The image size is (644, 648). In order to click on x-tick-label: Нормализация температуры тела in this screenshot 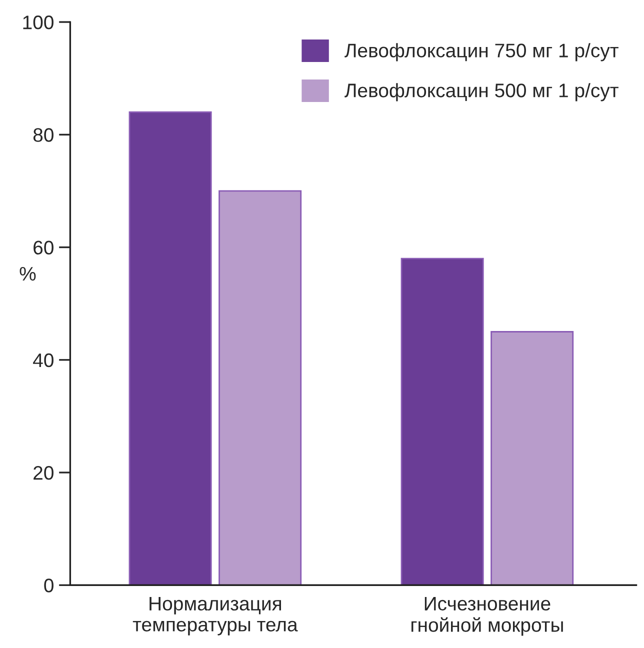, I will do `click(215, 616)`.